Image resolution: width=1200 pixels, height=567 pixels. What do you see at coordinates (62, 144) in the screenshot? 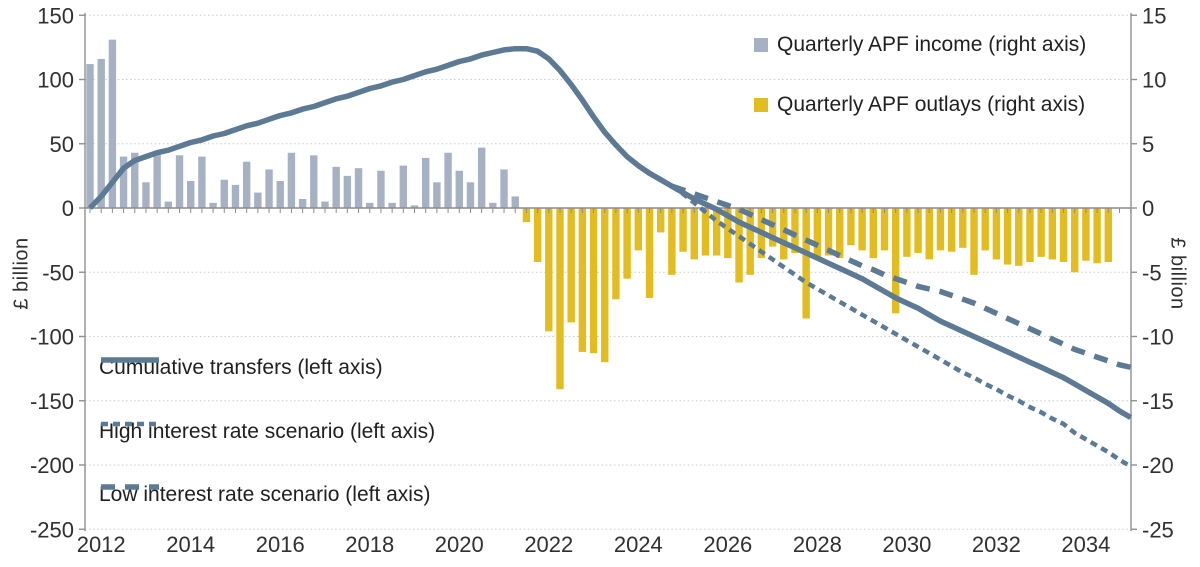
I see `svg-text: 50` at bounding box center [62, 144].